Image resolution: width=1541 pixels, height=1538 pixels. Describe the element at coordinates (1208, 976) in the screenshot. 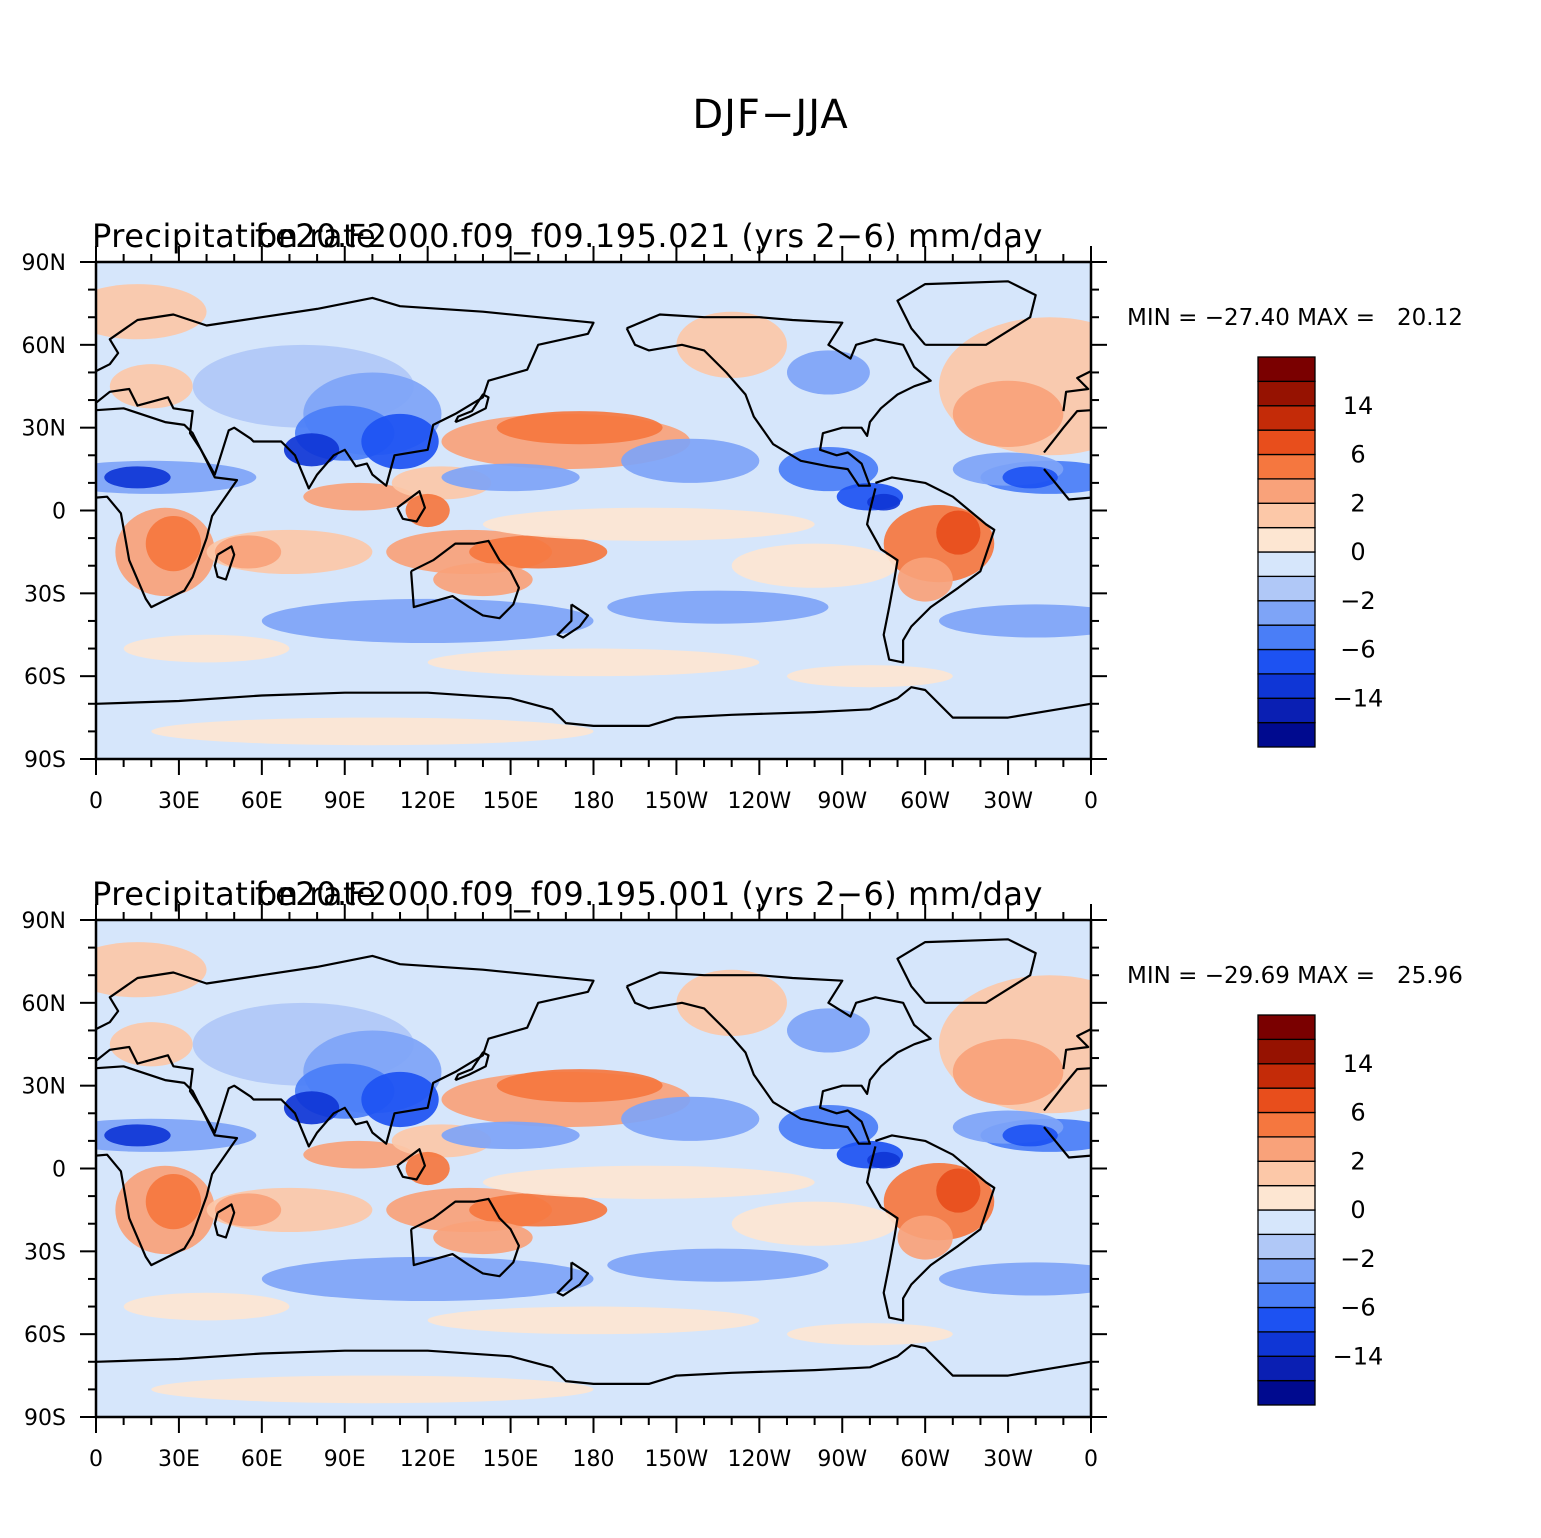

I see `min-value: MIN = −29.69` at that location.